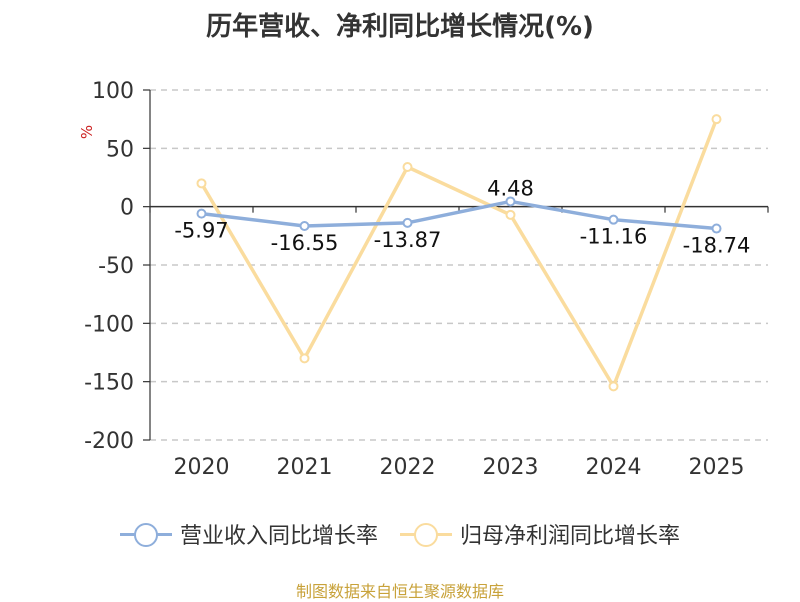 The image size is (800, 602). Describe the element at coordinates (109, 383) in the screenshot. I see `y-tick-label: -150` at that location.